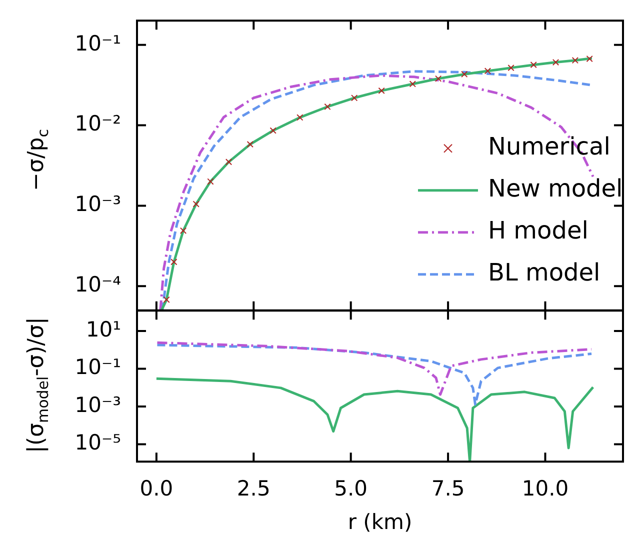 Image resolution: width=628 pixels, height=535 pixels. I want to click on y-tick-label: 10⁻⁵, so click(97, 442).